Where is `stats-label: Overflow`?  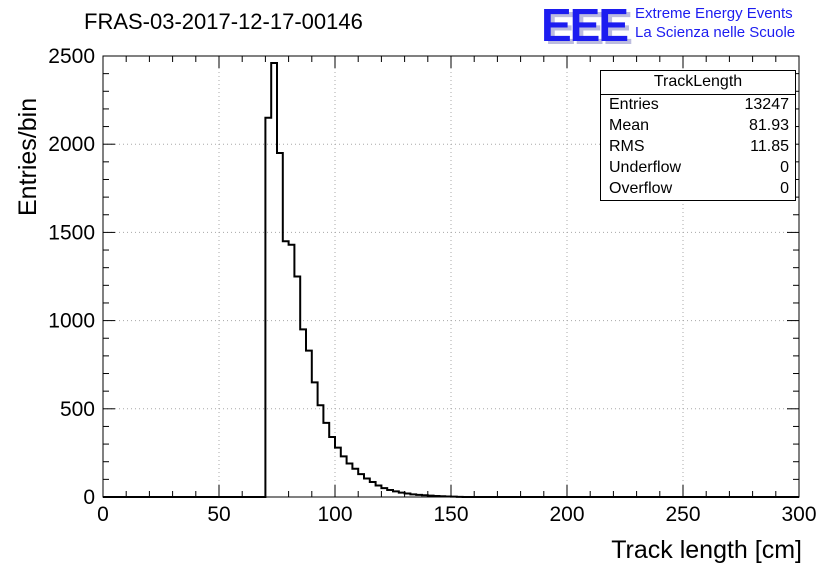
stats-label: Overflow is located at coordinates (641, 188).